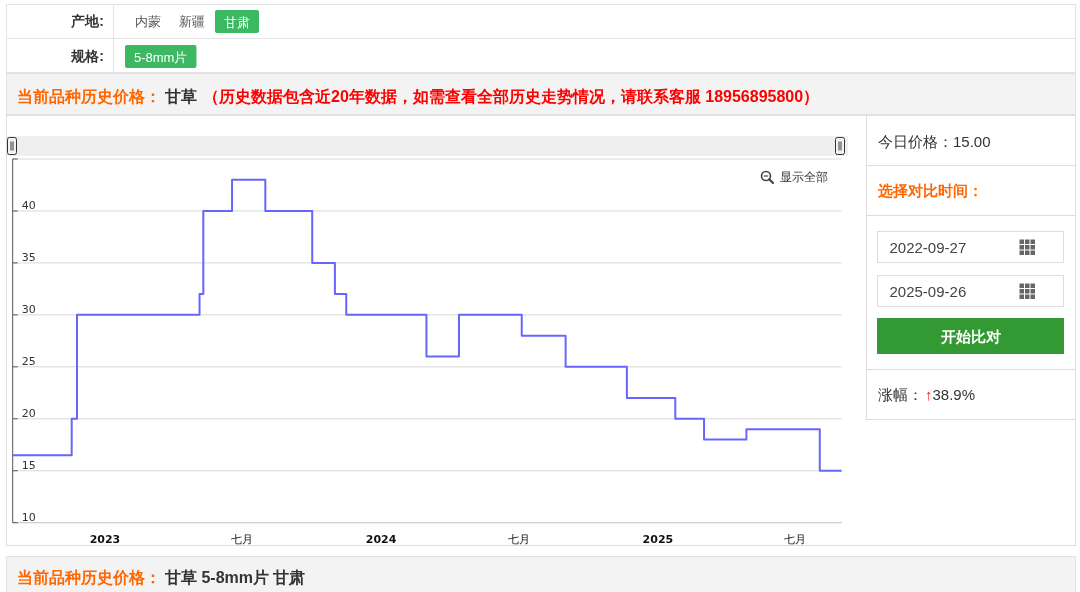  I want to click on text: 38.9%, so click(954, 394).